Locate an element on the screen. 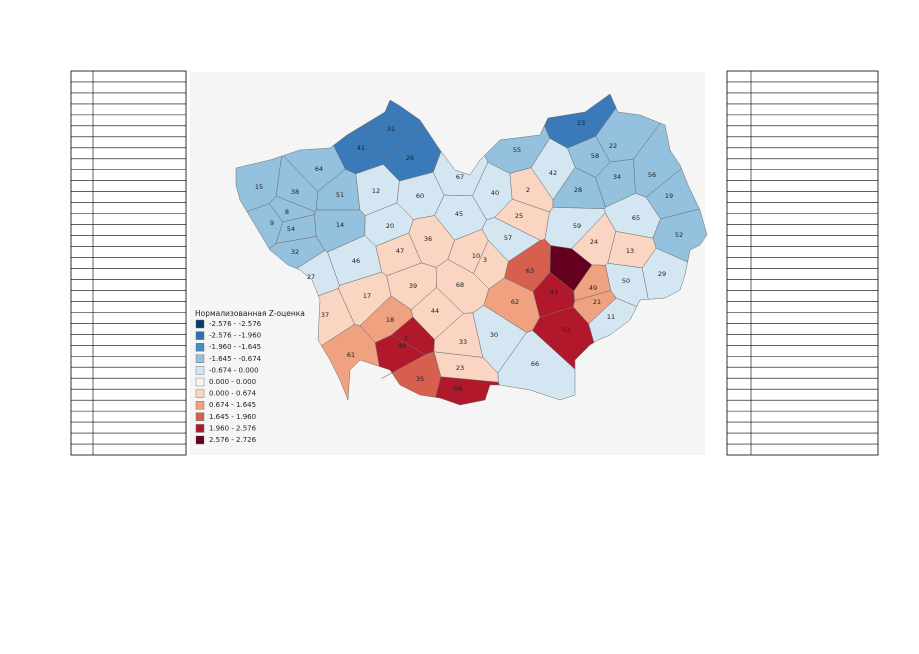 This screenshot has width=919, height=654. region-label: 24 is located at coordinates (594, 242).